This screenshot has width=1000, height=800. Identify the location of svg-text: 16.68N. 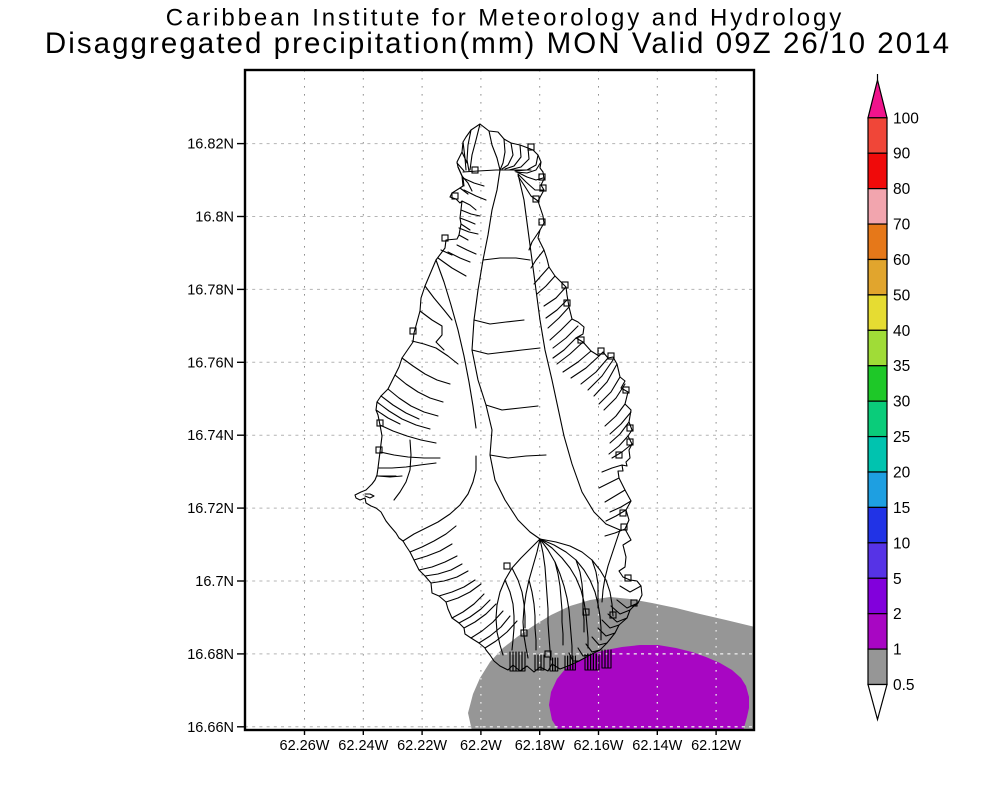
(210, 655).